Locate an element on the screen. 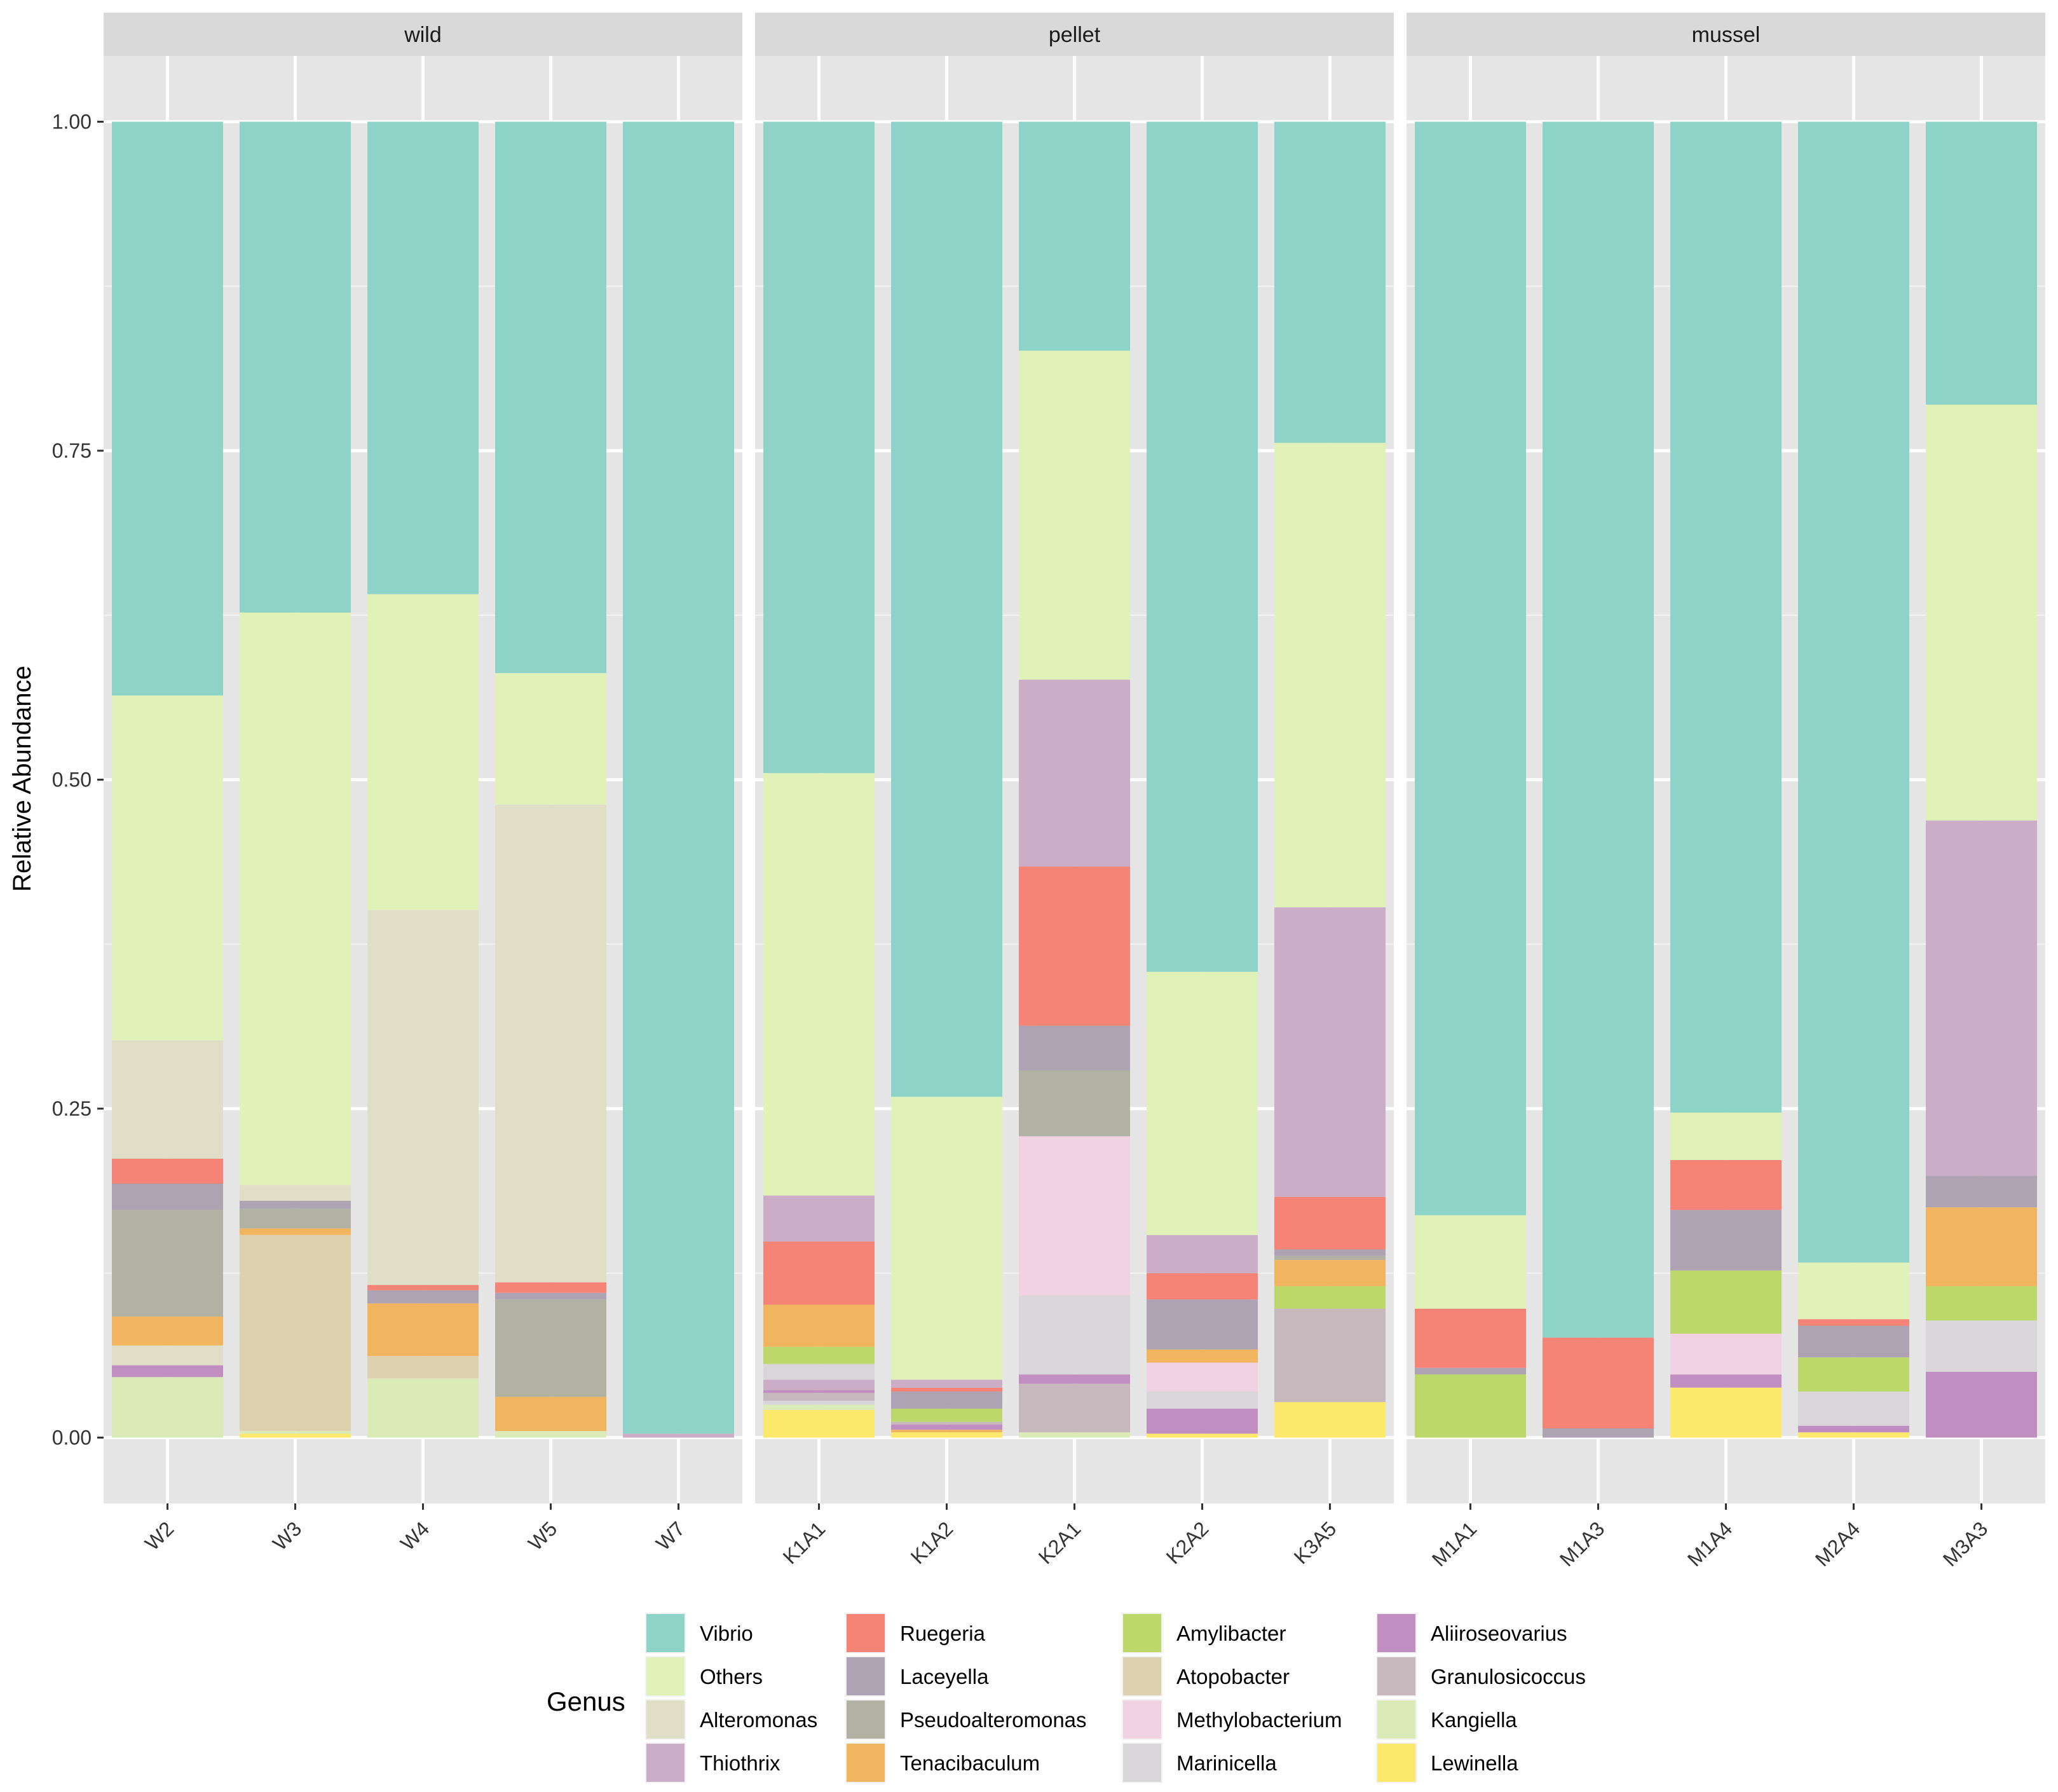 This screenshot has height=1792, width=2058. facet-strip-label: wild is located at coordinates (423, 35).